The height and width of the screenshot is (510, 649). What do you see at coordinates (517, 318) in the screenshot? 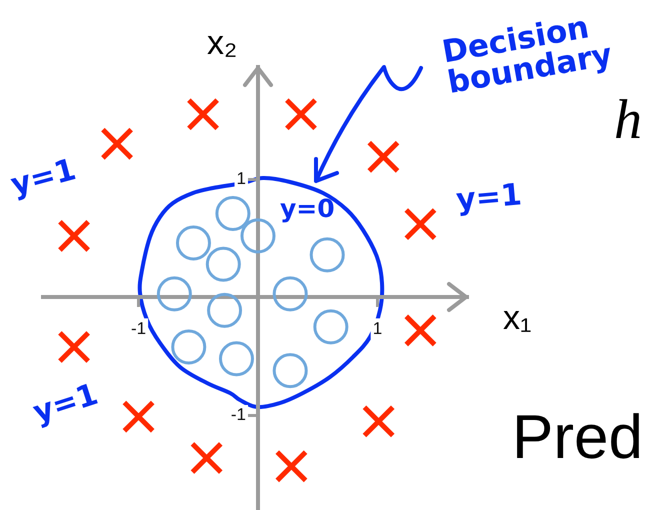
I see `x-axis-title: x₁` at bounding box center [517, 318].